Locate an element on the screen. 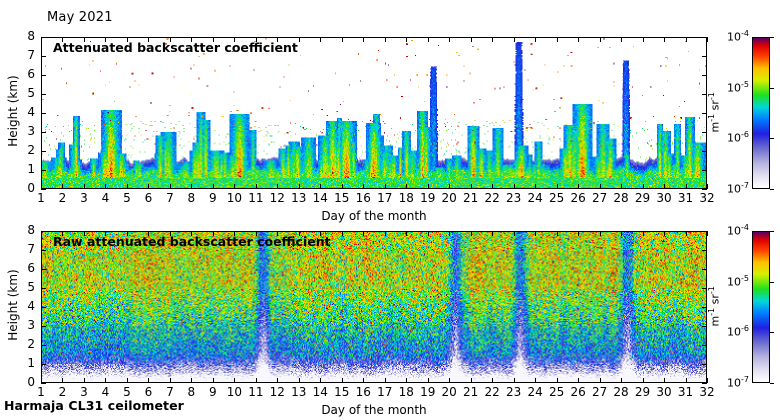 The height and width of the screenshot is (420, 780). x-tick-label: 25 is located at coordinates (556, 392).